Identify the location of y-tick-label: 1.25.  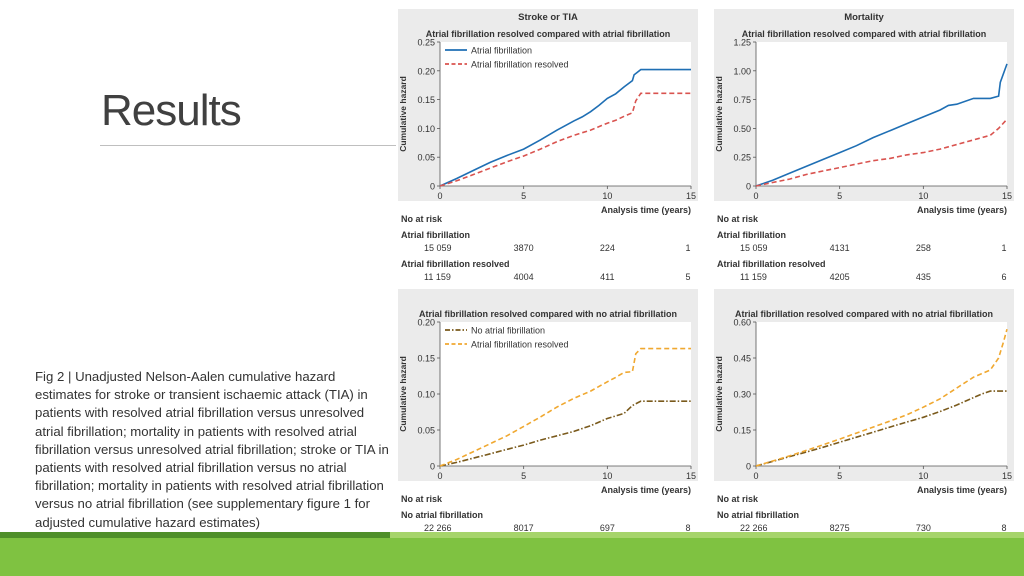
(742, 43).